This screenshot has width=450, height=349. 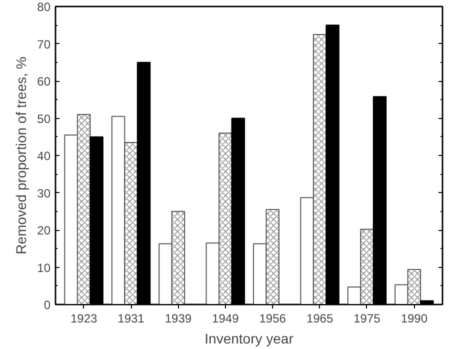 I want to click on y-tick-label: 20, so click(x=44, y=231).